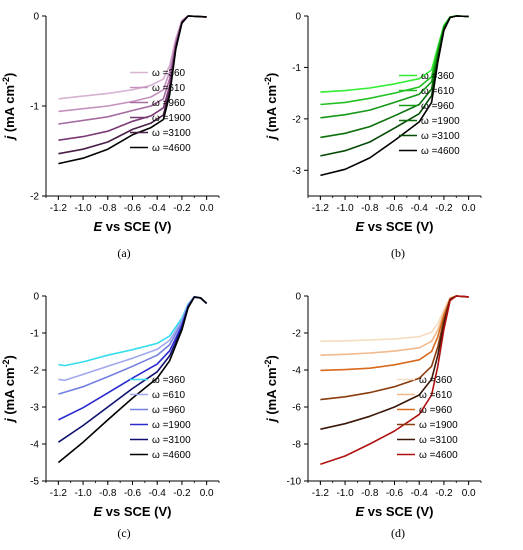 Image resolution: width=523 pixels, height=550 pixels. I want to click on caption-a: (a), so click(124, 253).